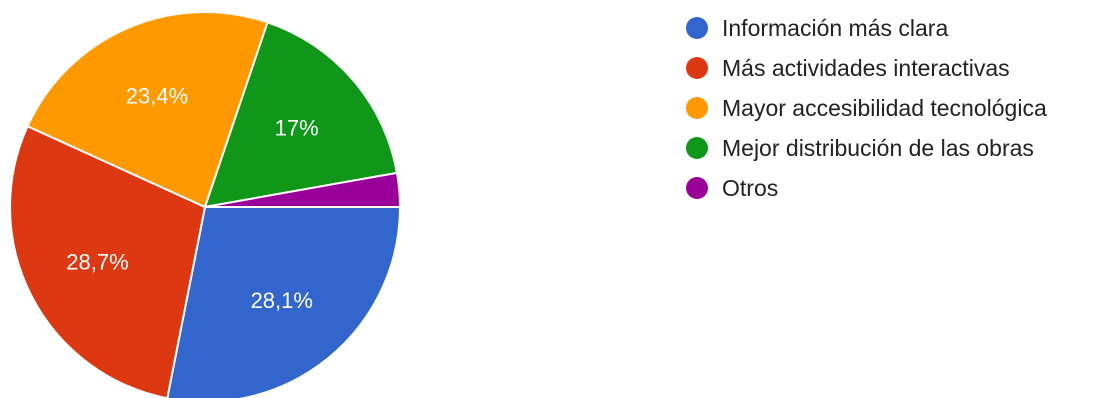 The image size is (1100, 398). I want to click on slice-data-label-2: 23,4%, so click(157, 96).